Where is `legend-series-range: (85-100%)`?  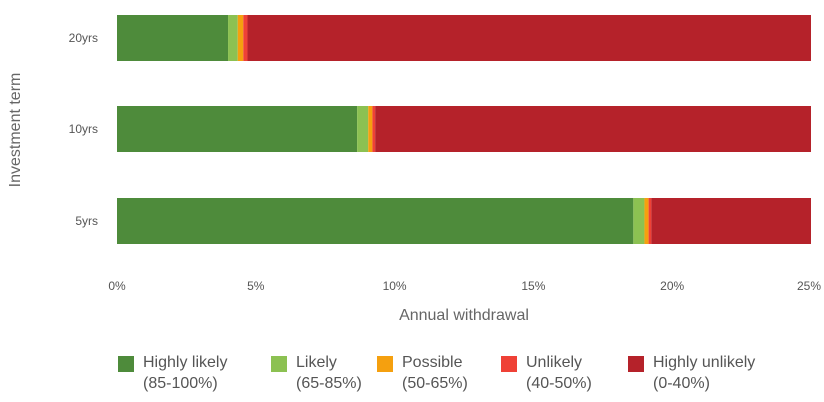 legend-series-range: (85-100%) is located at coordinates (180, 383).